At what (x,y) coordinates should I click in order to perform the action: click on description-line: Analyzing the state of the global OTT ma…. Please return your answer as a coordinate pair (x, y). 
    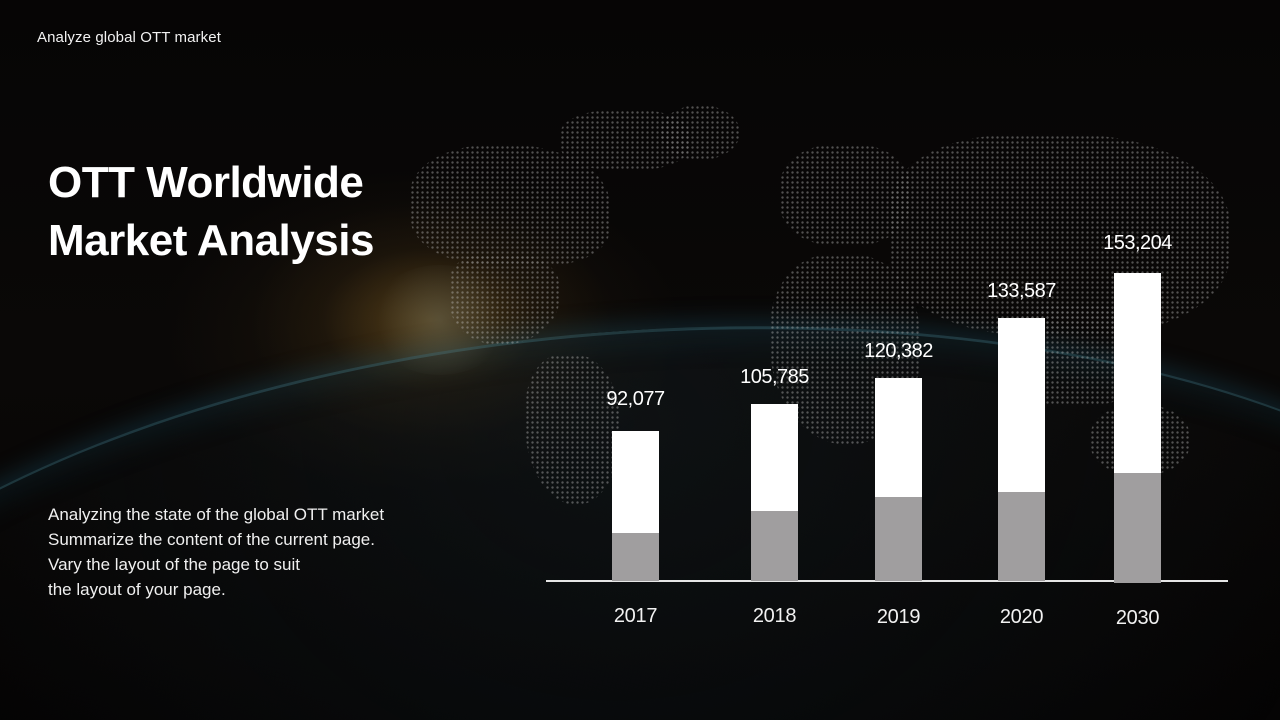
    Looking at the image, I should click on (216, 514).